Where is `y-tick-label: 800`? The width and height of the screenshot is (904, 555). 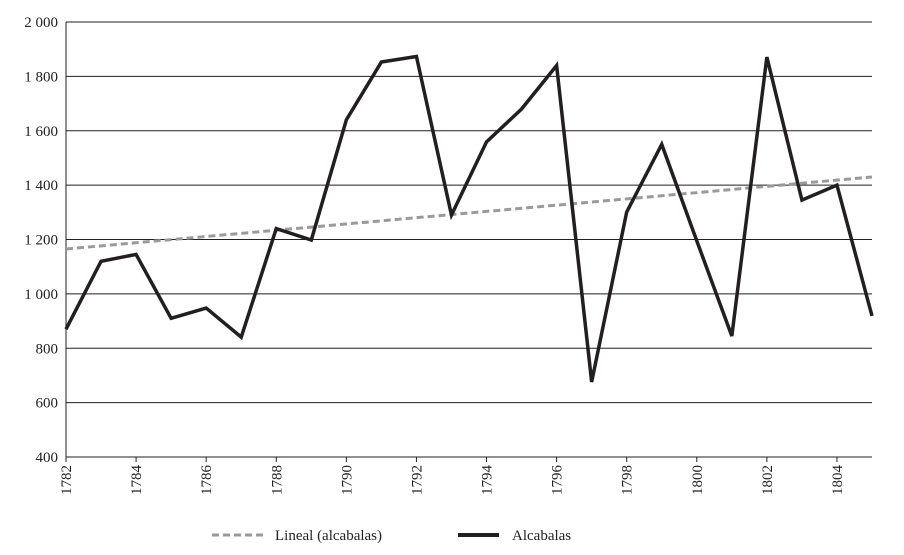 y-tick-label: 800 is located at coordinates (47, 349).